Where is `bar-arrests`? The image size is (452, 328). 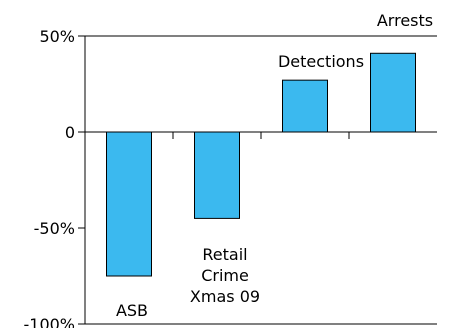
bar-arrests is located at coordinates (393, 92).